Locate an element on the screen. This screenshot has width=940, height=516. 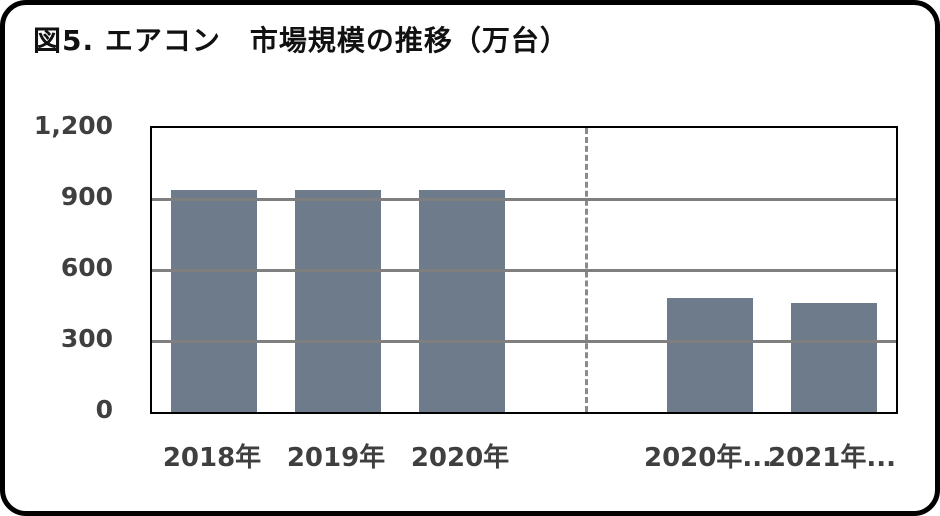
y-tick-label-600: 600 is located at coordinates (86, 267).